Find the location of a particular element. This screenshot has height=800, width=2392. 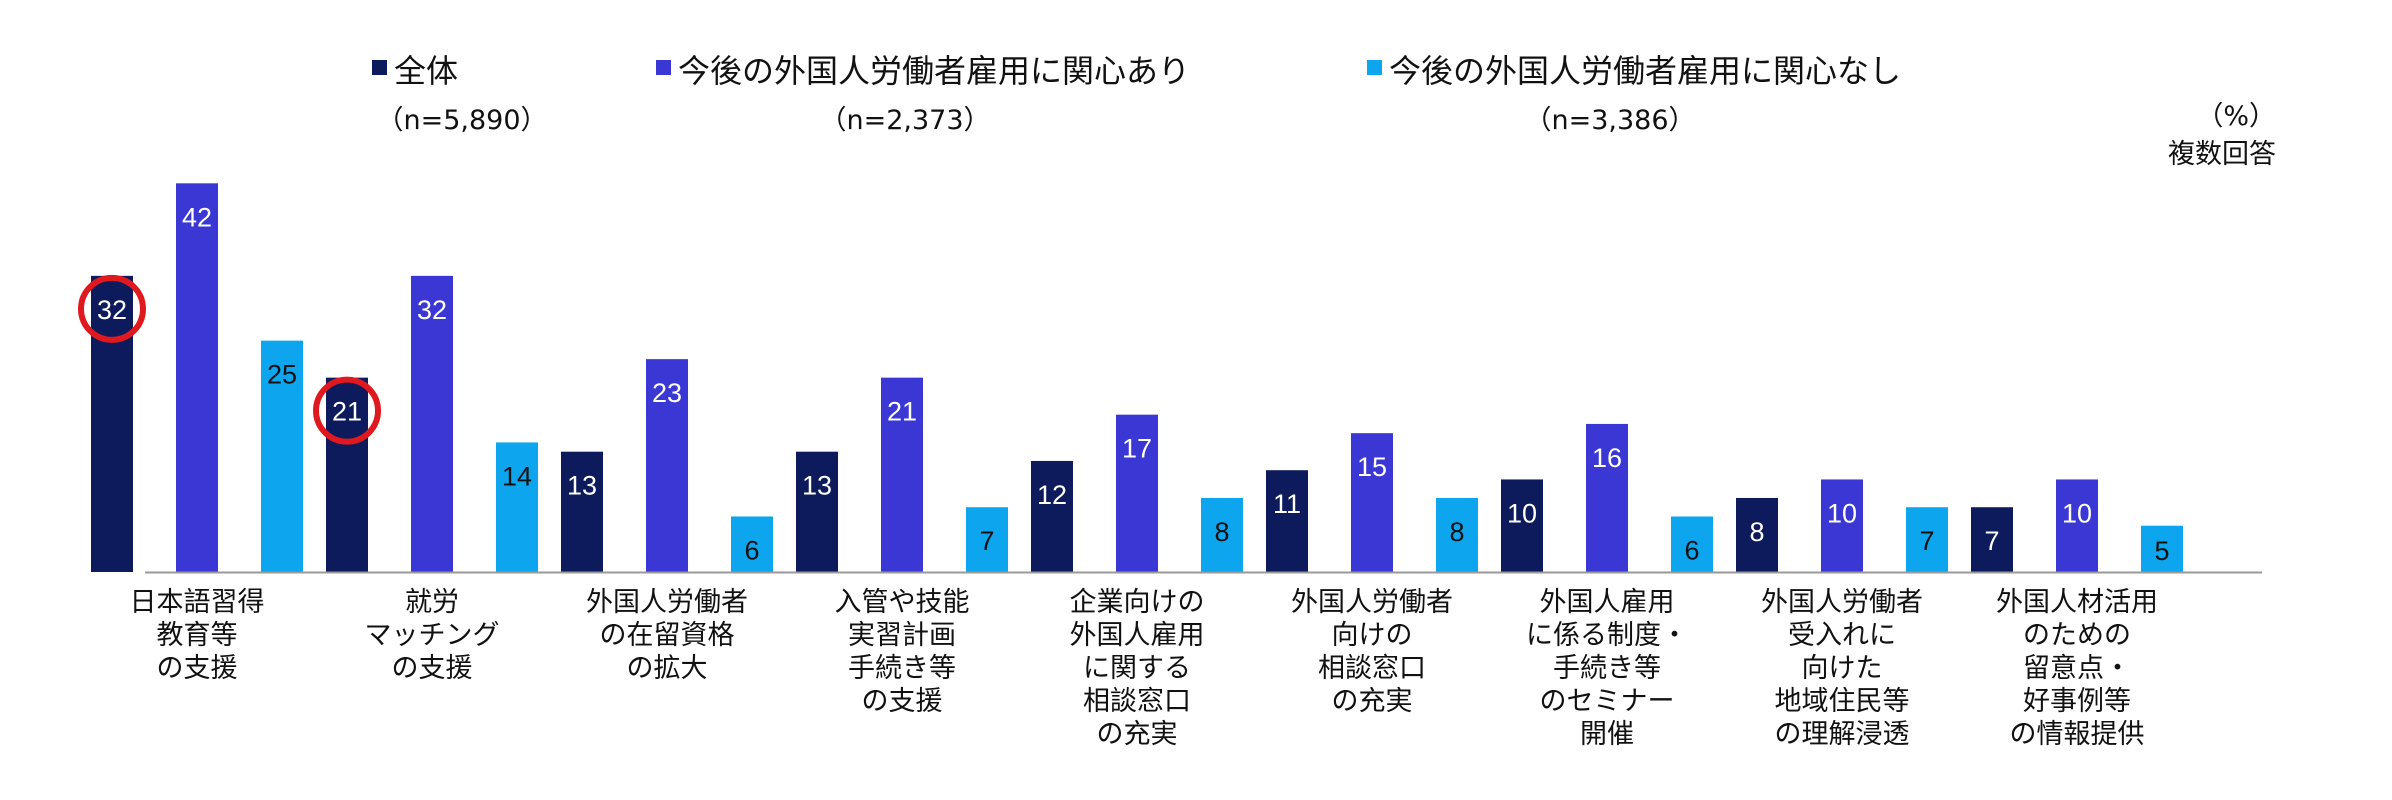

data-label-s1-c6: 16 is located at coordinates (1607, 458).